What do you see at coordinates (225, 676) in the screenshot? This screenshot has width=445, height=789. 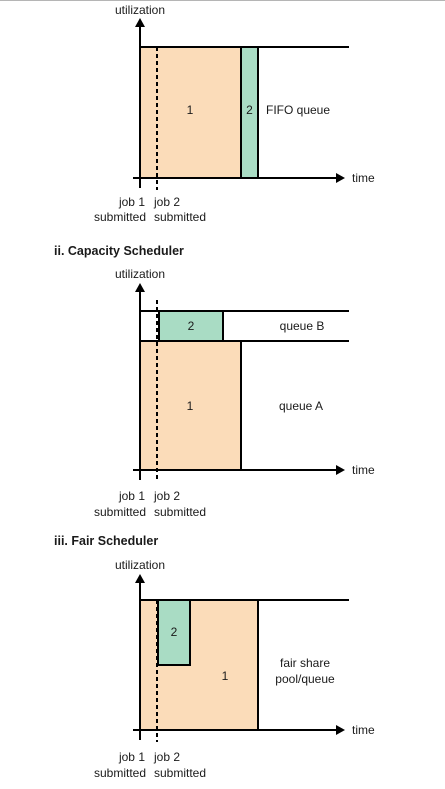 I see `fair-job1-label: 1` at bounding box center [225, 676].